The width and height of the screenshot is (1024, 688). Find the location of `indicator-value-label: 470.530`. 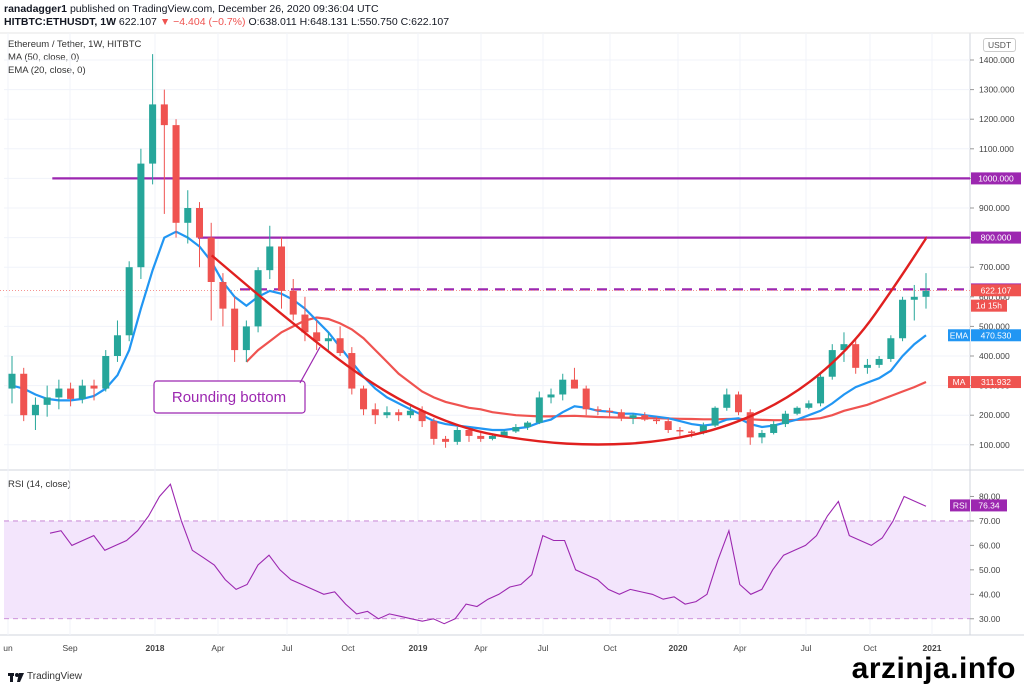

indicator-value-label: 470.530 is located at coordinates (996, 335).